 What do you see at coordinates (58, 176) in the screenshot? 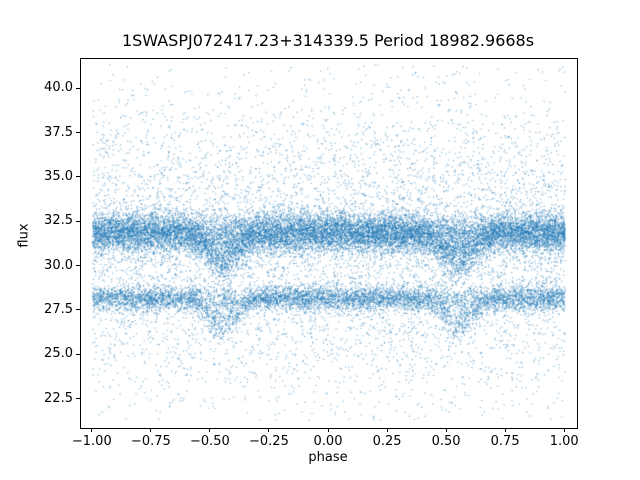
I see `y-tick-label: 35.0` at bounding box center [58, 176].